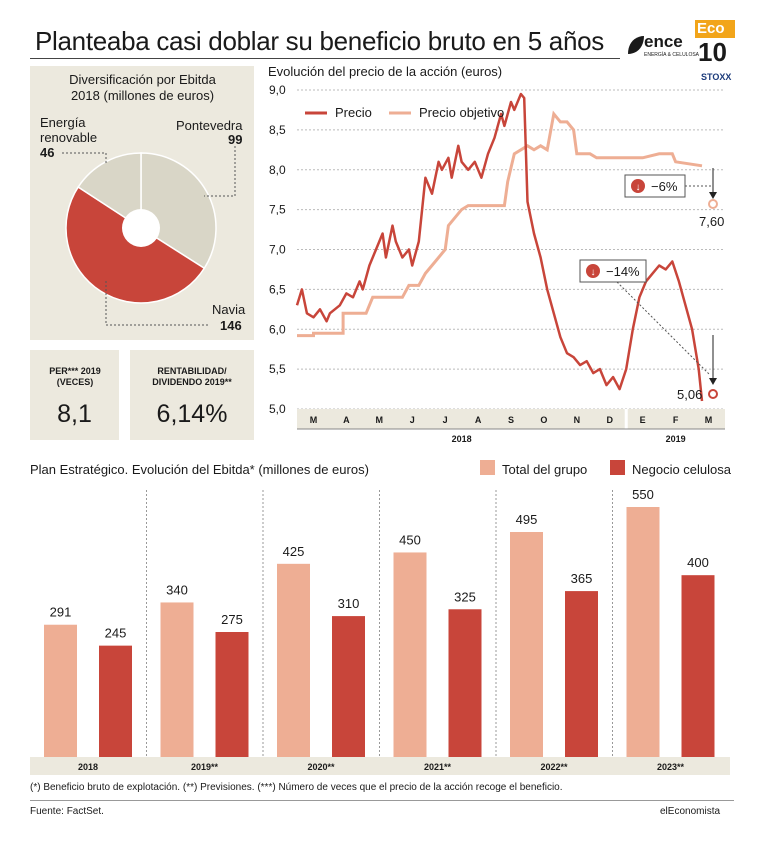 This screenshot has height=849, width=770. Describe the element at coordinates (713, 204) in the screenshot. I see `objetivo-endpoint` at that location.